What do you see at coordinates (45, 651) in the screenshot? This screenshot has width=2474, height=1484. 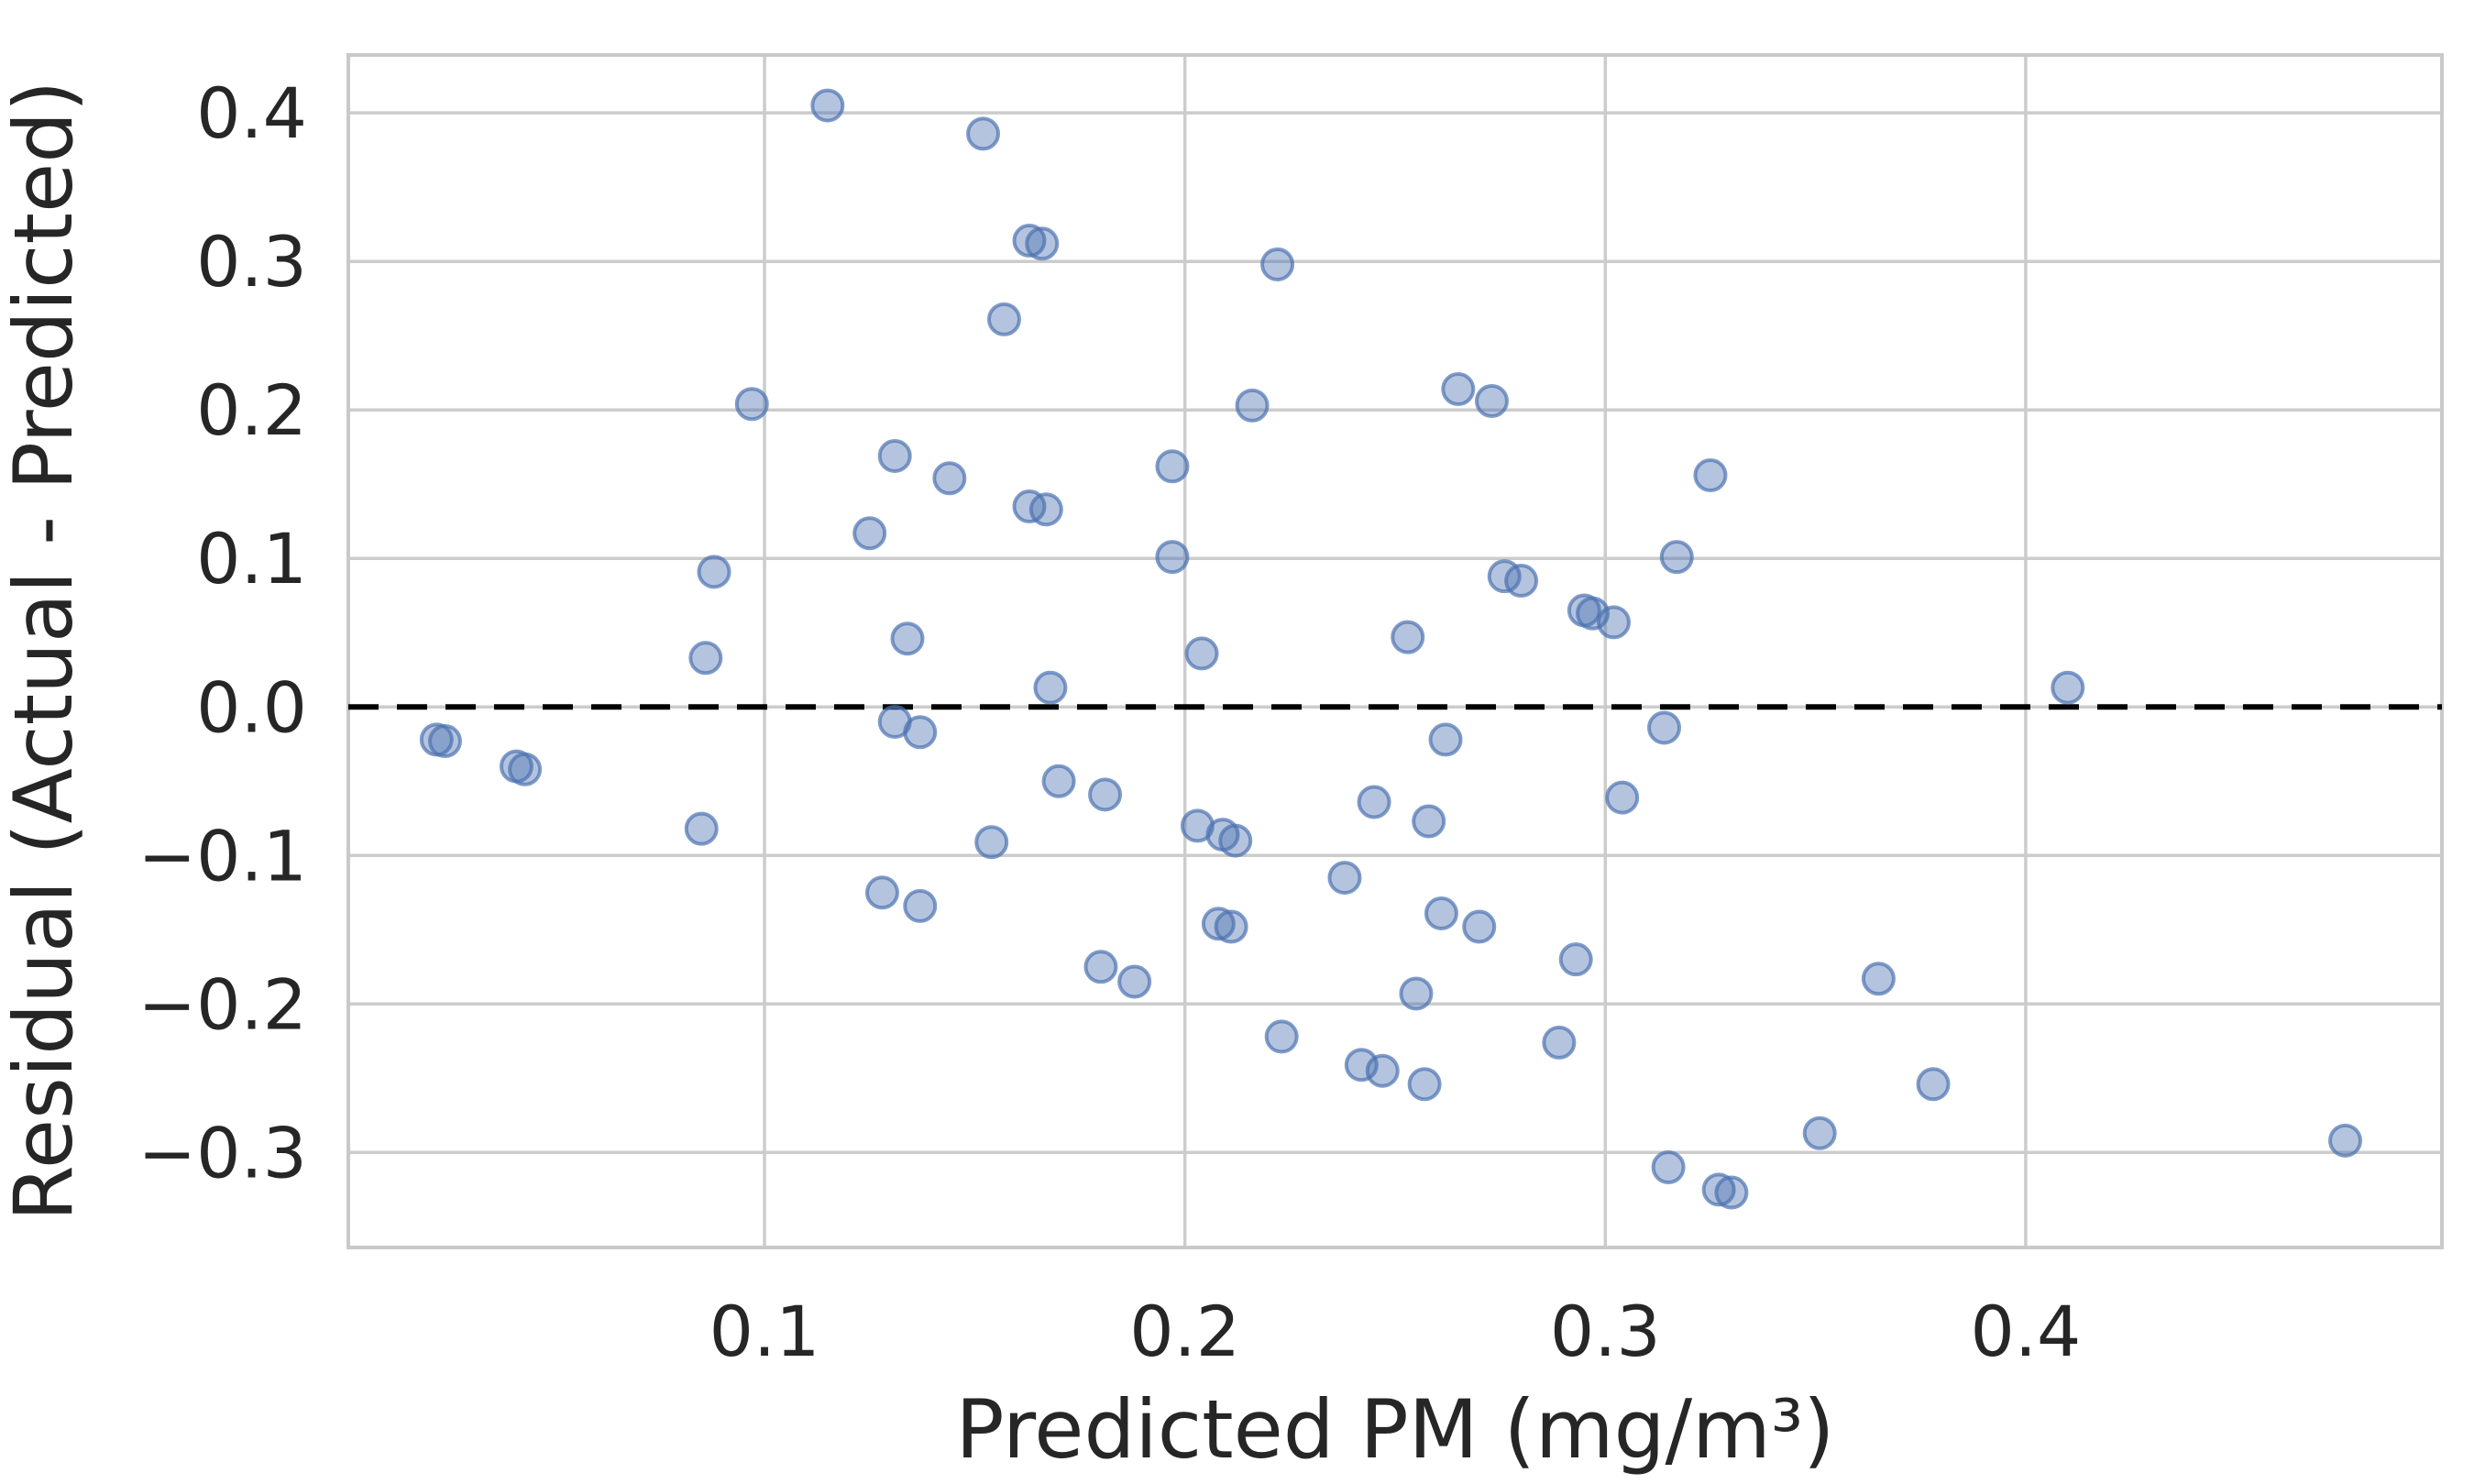 I see `y-axis-label: Residual (Actual - Predicted)` at bounding box center [45, 651].